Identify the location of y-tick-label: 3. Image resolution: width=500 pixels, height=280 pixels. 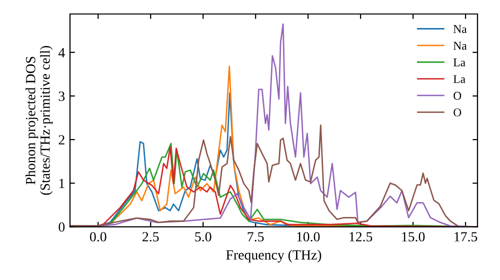
(61, 96).